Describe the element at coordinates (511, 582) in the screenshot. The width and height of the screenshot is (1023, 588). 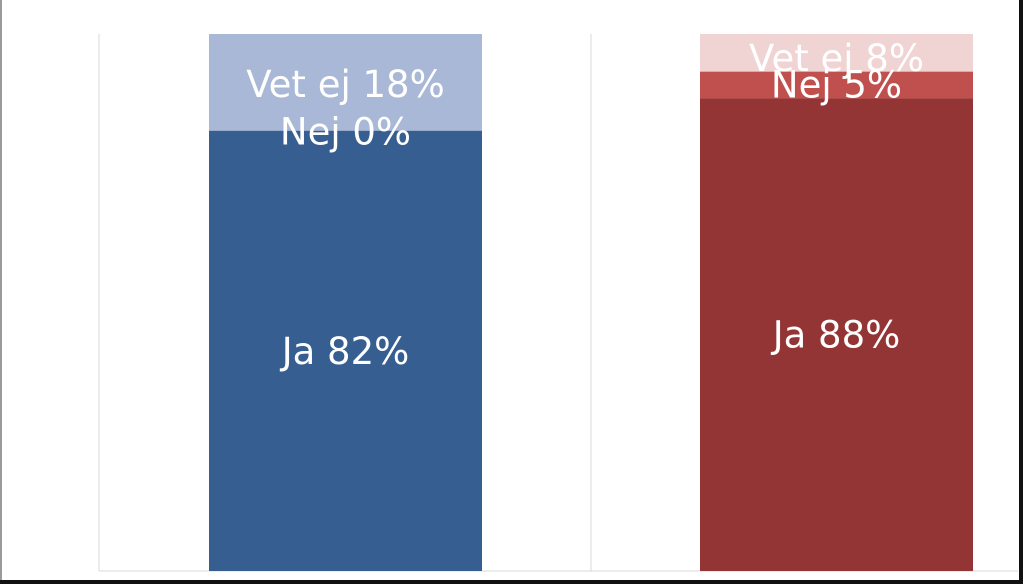
I see `frame-bottom-border` at that location.